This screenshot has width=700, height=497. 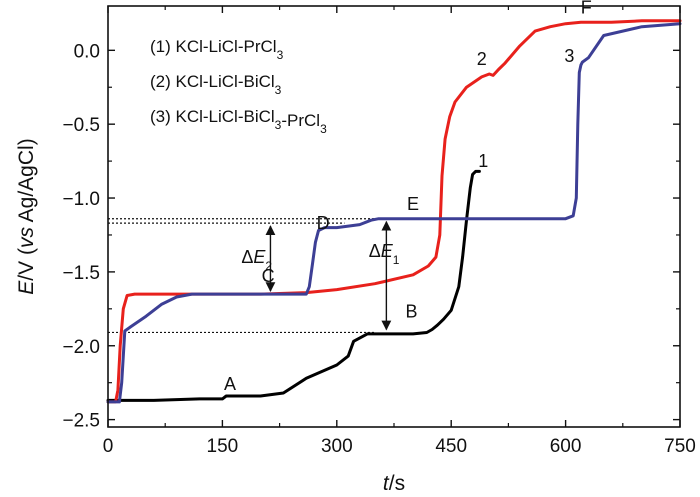 What do you see at coordinates (26, 238) in the screenshot?
I see `y-axis-title-vs: vs` at bounding box center [26, 238].